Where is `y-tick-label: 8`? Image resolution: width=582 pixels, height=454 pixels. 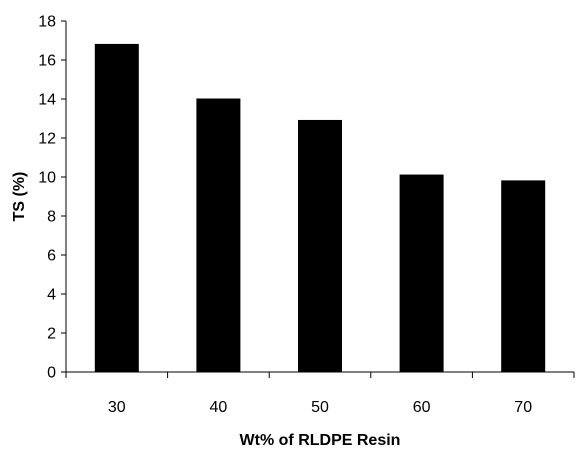 y-tick-label: 8 is located at coordinates (51, 217).